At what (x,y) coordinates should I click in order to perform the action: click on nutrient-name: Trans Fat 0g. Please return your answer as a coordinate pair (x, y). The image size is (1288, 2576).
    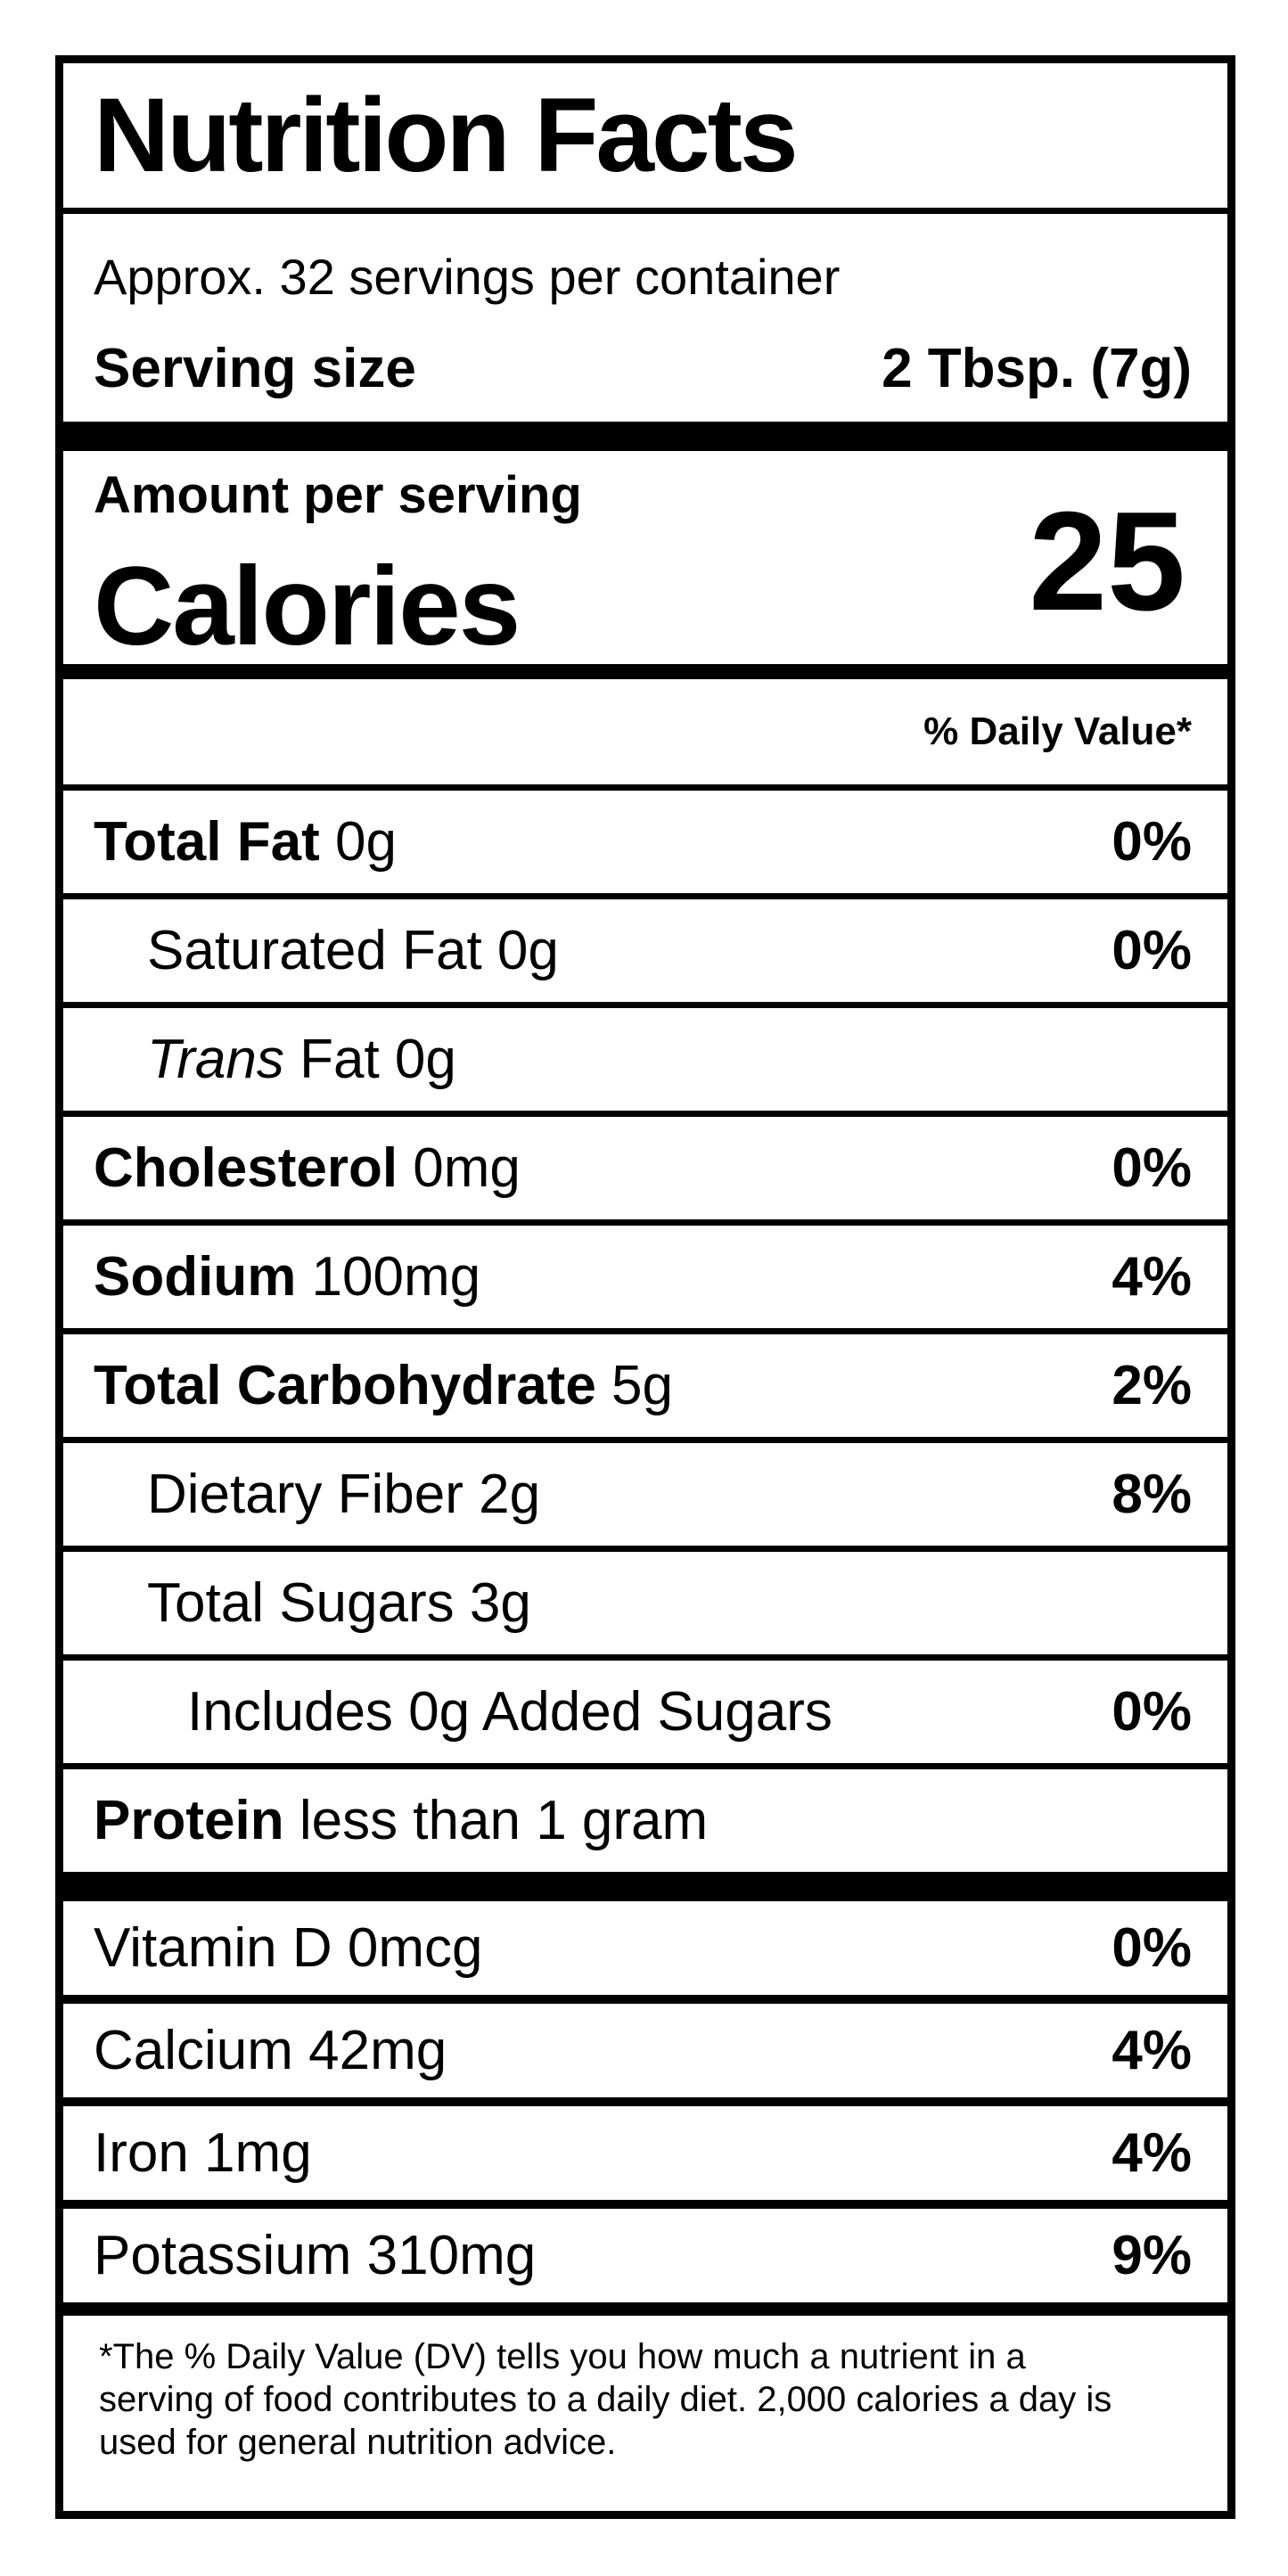
    Looking at the image, I should click on (302, 1060).